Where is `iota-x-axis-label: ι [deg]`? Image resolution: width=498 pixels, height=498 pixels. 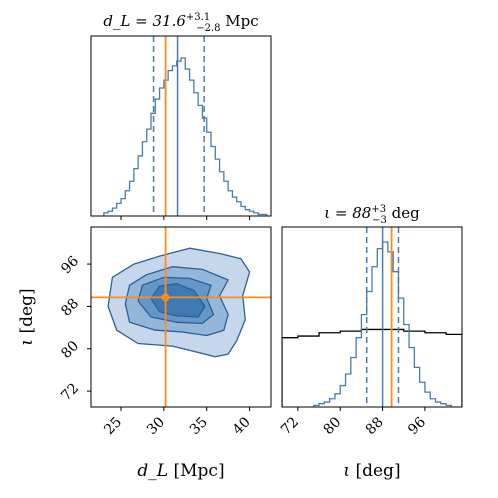
iota-x-axis-label: ι [deg] is located at coordinates (371, 471).